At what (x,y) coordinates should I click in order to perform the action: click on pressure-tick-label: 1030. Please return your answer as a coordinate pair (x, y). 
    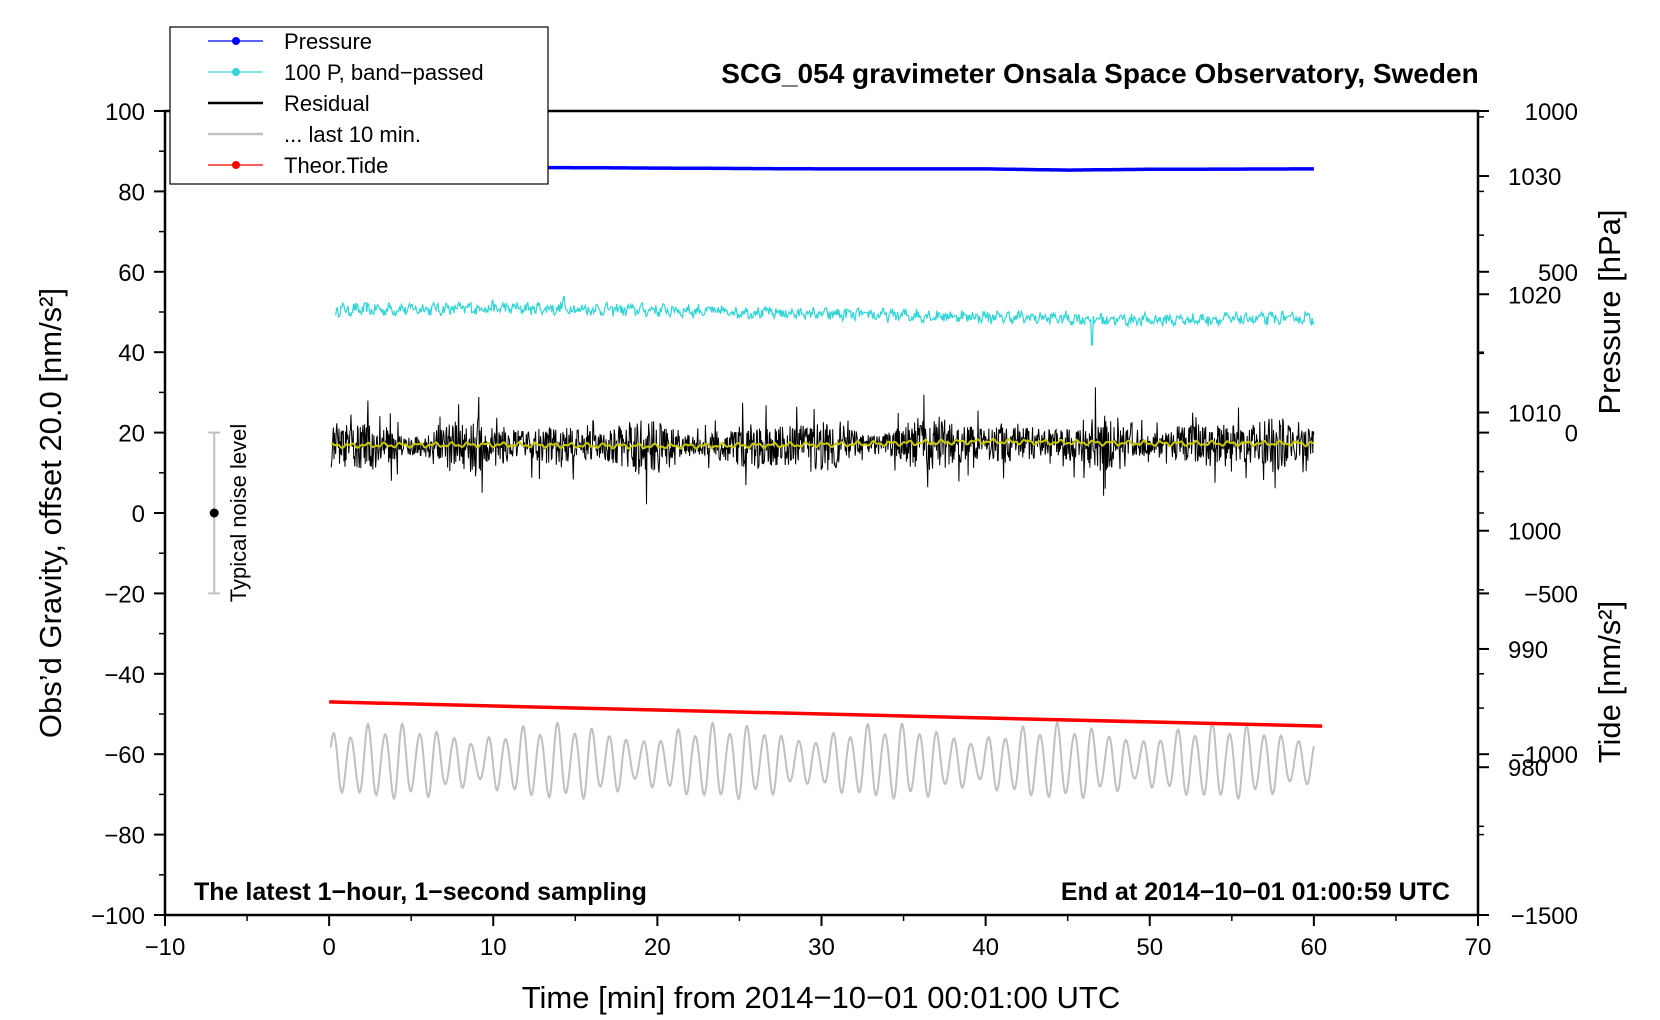
    Looking at the image, I should click on (1534, 177).